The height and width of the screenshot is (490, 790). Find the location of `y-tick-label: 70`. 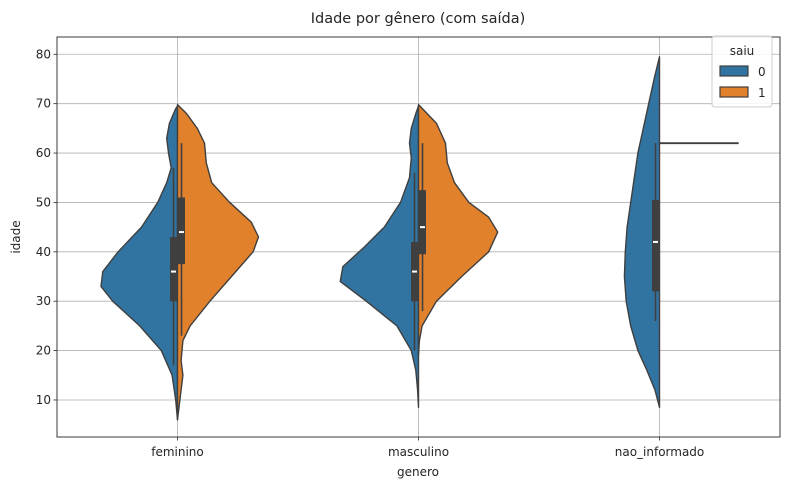

y-tick-label: 70 is located at coordinates (43, 104).